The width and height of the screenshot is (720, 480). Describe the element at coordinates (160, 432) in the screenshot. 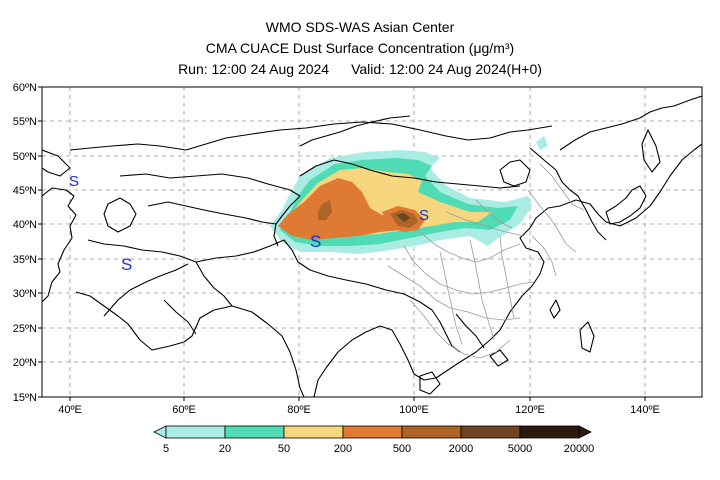

I see `colorbar-arrow-low` at that location.